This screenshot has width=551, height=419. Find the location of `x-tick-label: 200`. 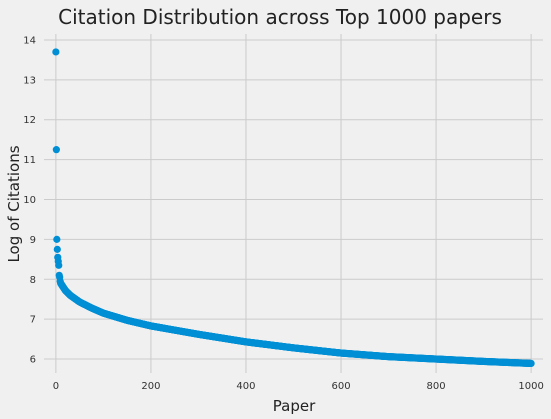

x-tick-label: 200 is located at coordinates (150, 386).